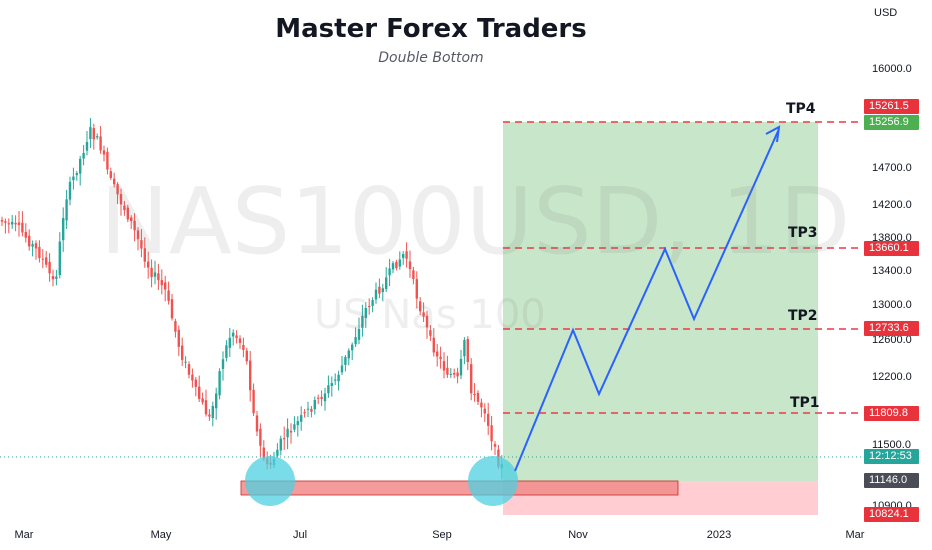 This screenshot has height=550, width=932. Describe the element at coordinates (801, 109) in the screenshot. I see `tp4-label: TP4` at that location.